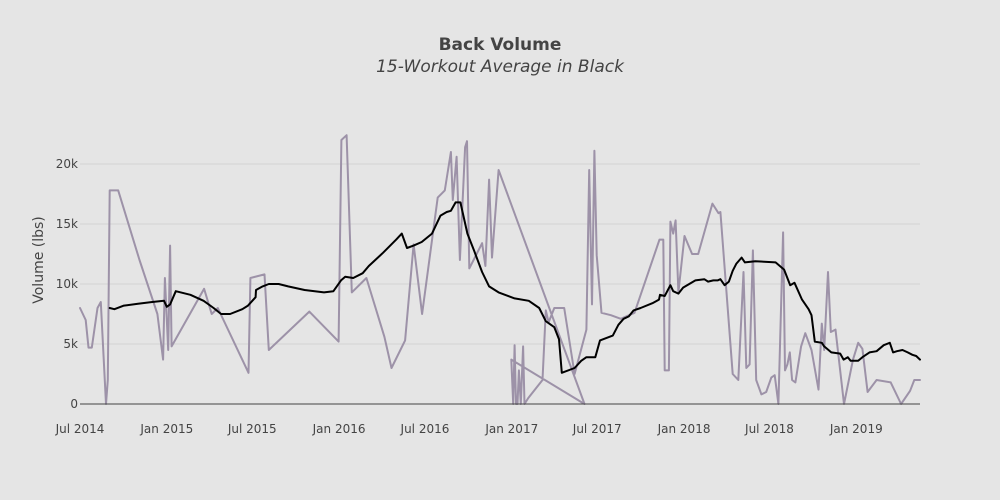 The width and height of the screenshot is (1000, 500). I want to click on chart-title: Back Volume, so click(500, 45).